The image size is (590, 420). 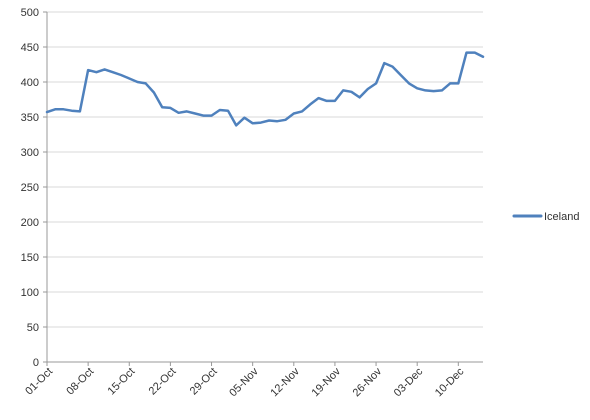 I want to click on legend-label-iceland: Iceland, so click(x=561, y=217).